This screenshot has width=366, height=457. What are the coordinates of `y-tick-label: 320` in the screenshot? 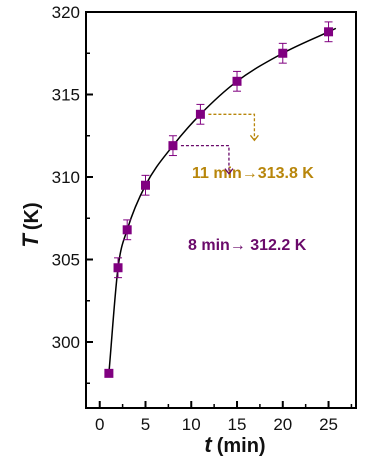 It's located at (66, 12).